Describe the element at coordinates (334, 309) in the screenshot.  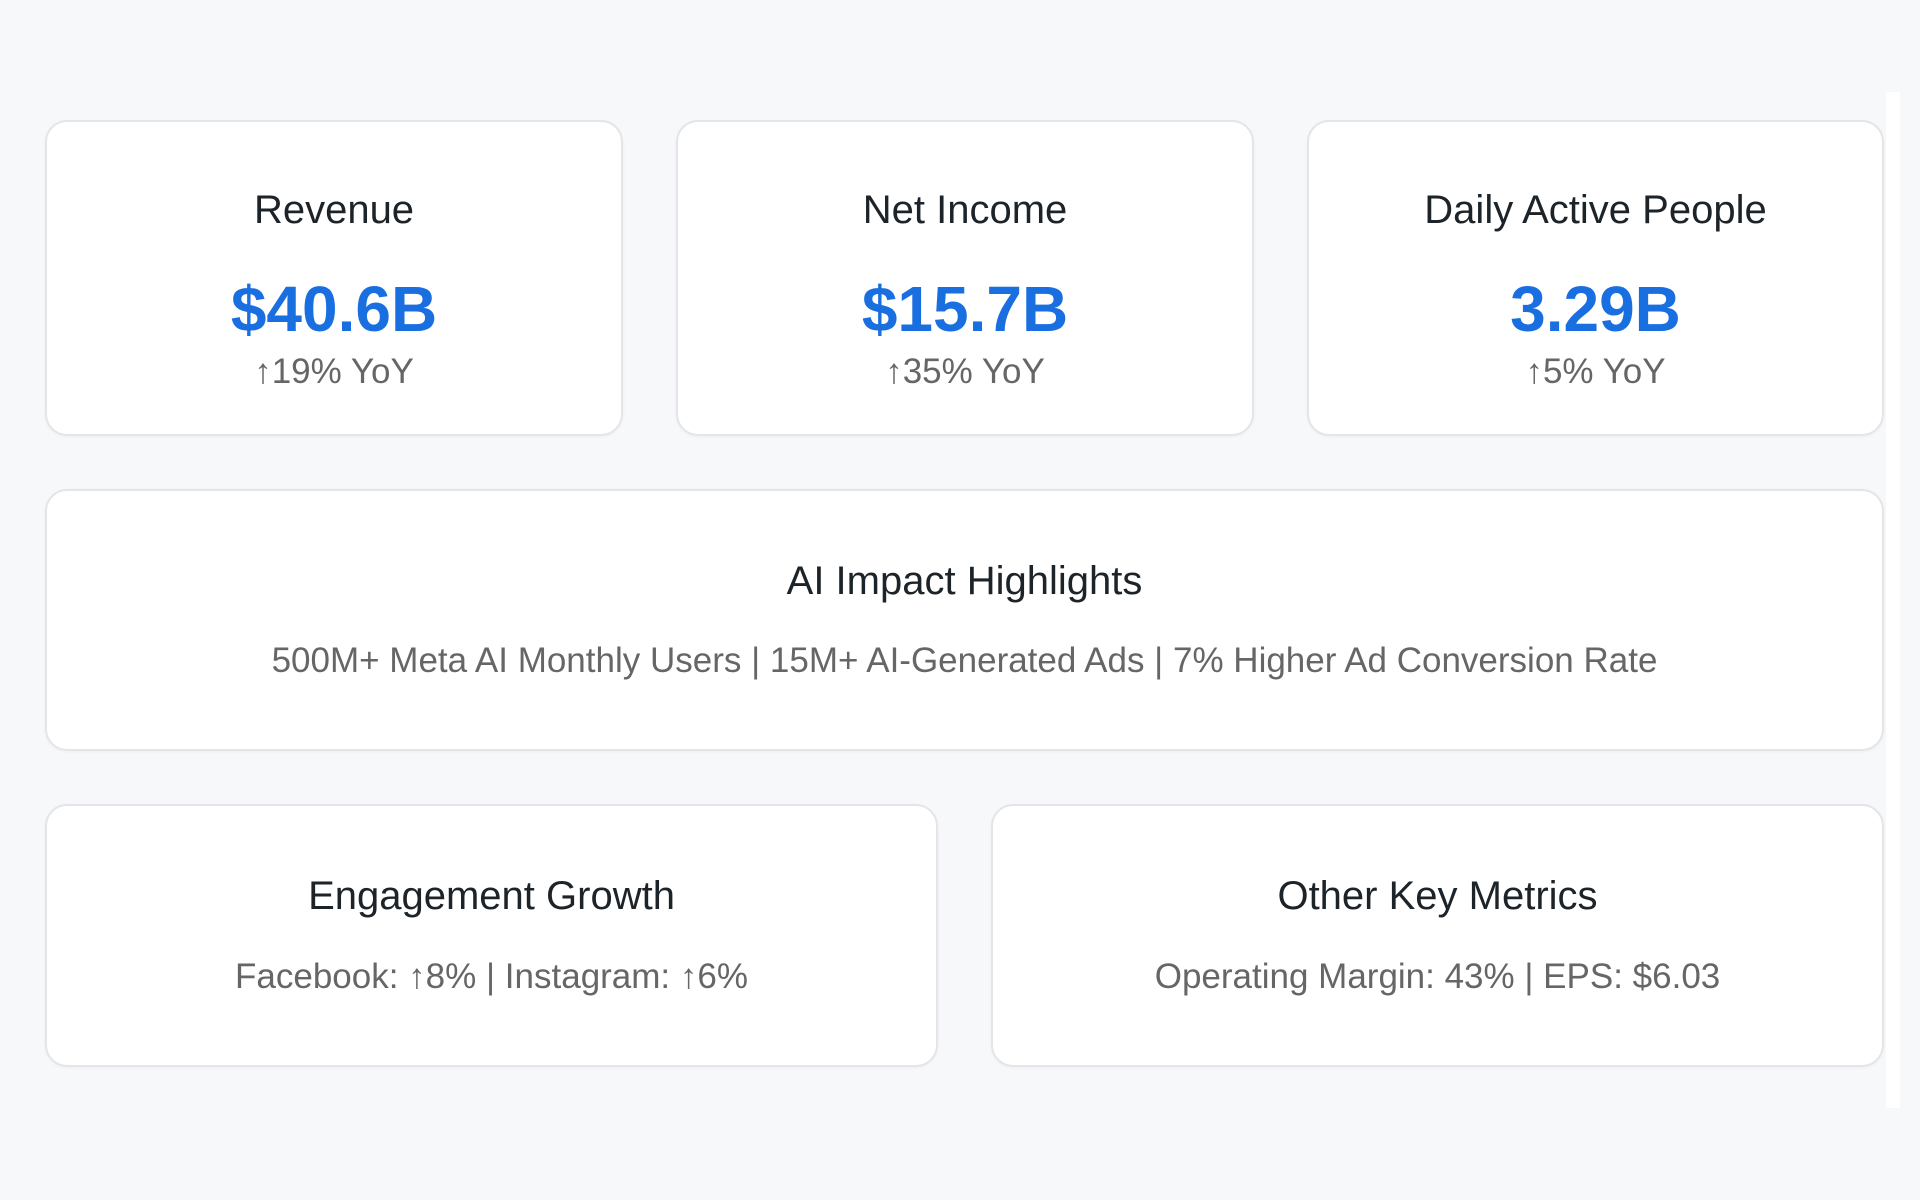
I see `card-value: $40.6B` at that location.